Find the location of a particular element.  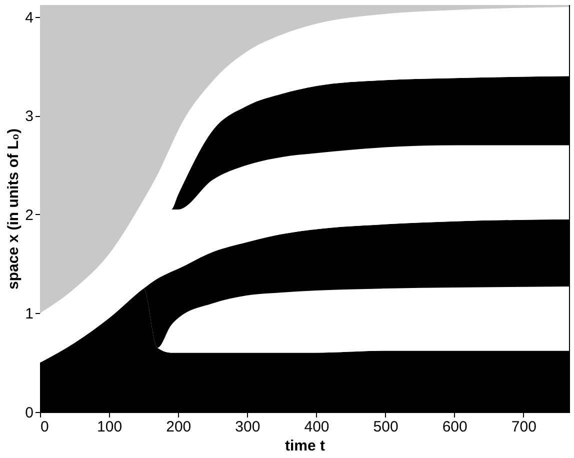

y-tick-label: 1 is located at coordinates (29, 314).